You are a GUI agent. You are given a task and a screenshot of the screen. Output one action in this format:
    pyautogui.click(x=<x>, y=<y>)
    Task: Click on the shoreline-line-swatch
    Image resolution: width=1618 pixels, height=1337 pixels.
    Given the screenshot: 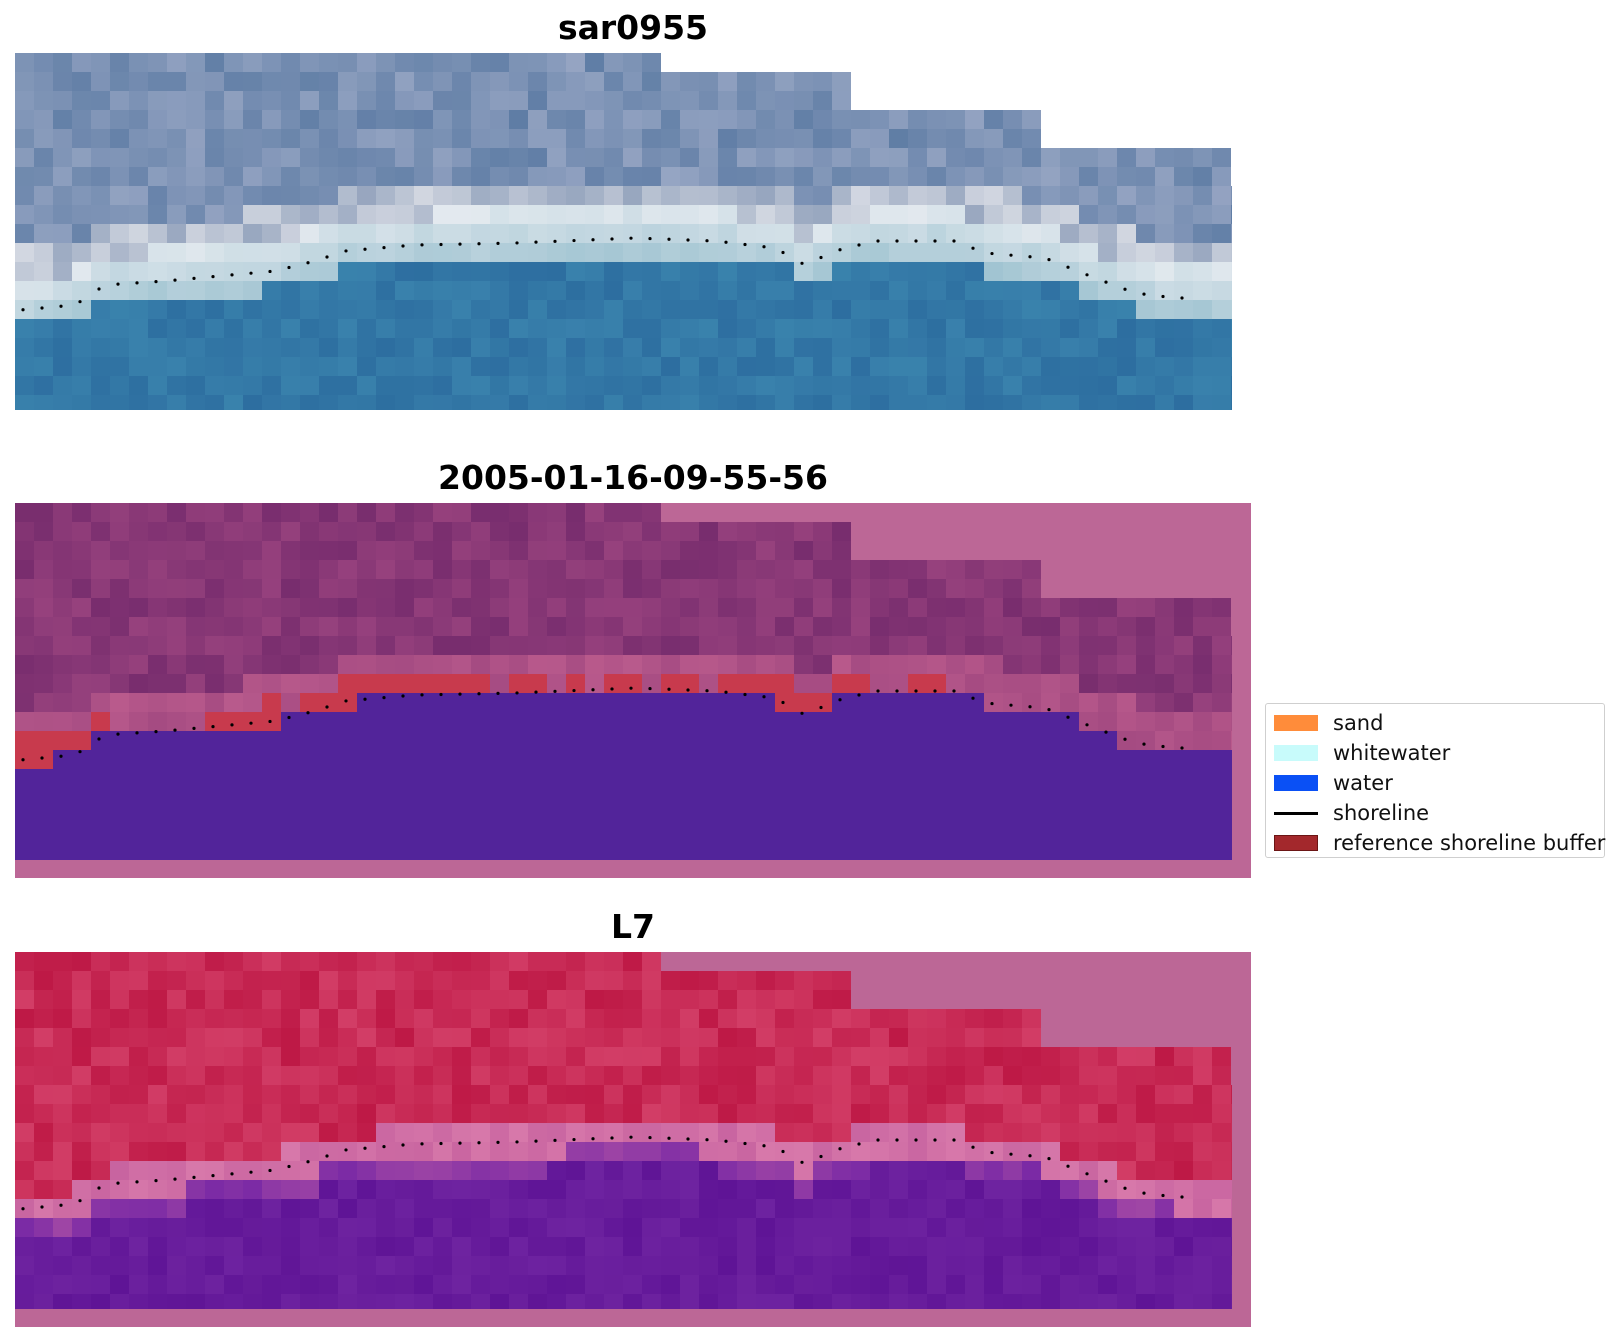 What is the action you would take?
    pyautogui.click(x=1296, y=813)
    